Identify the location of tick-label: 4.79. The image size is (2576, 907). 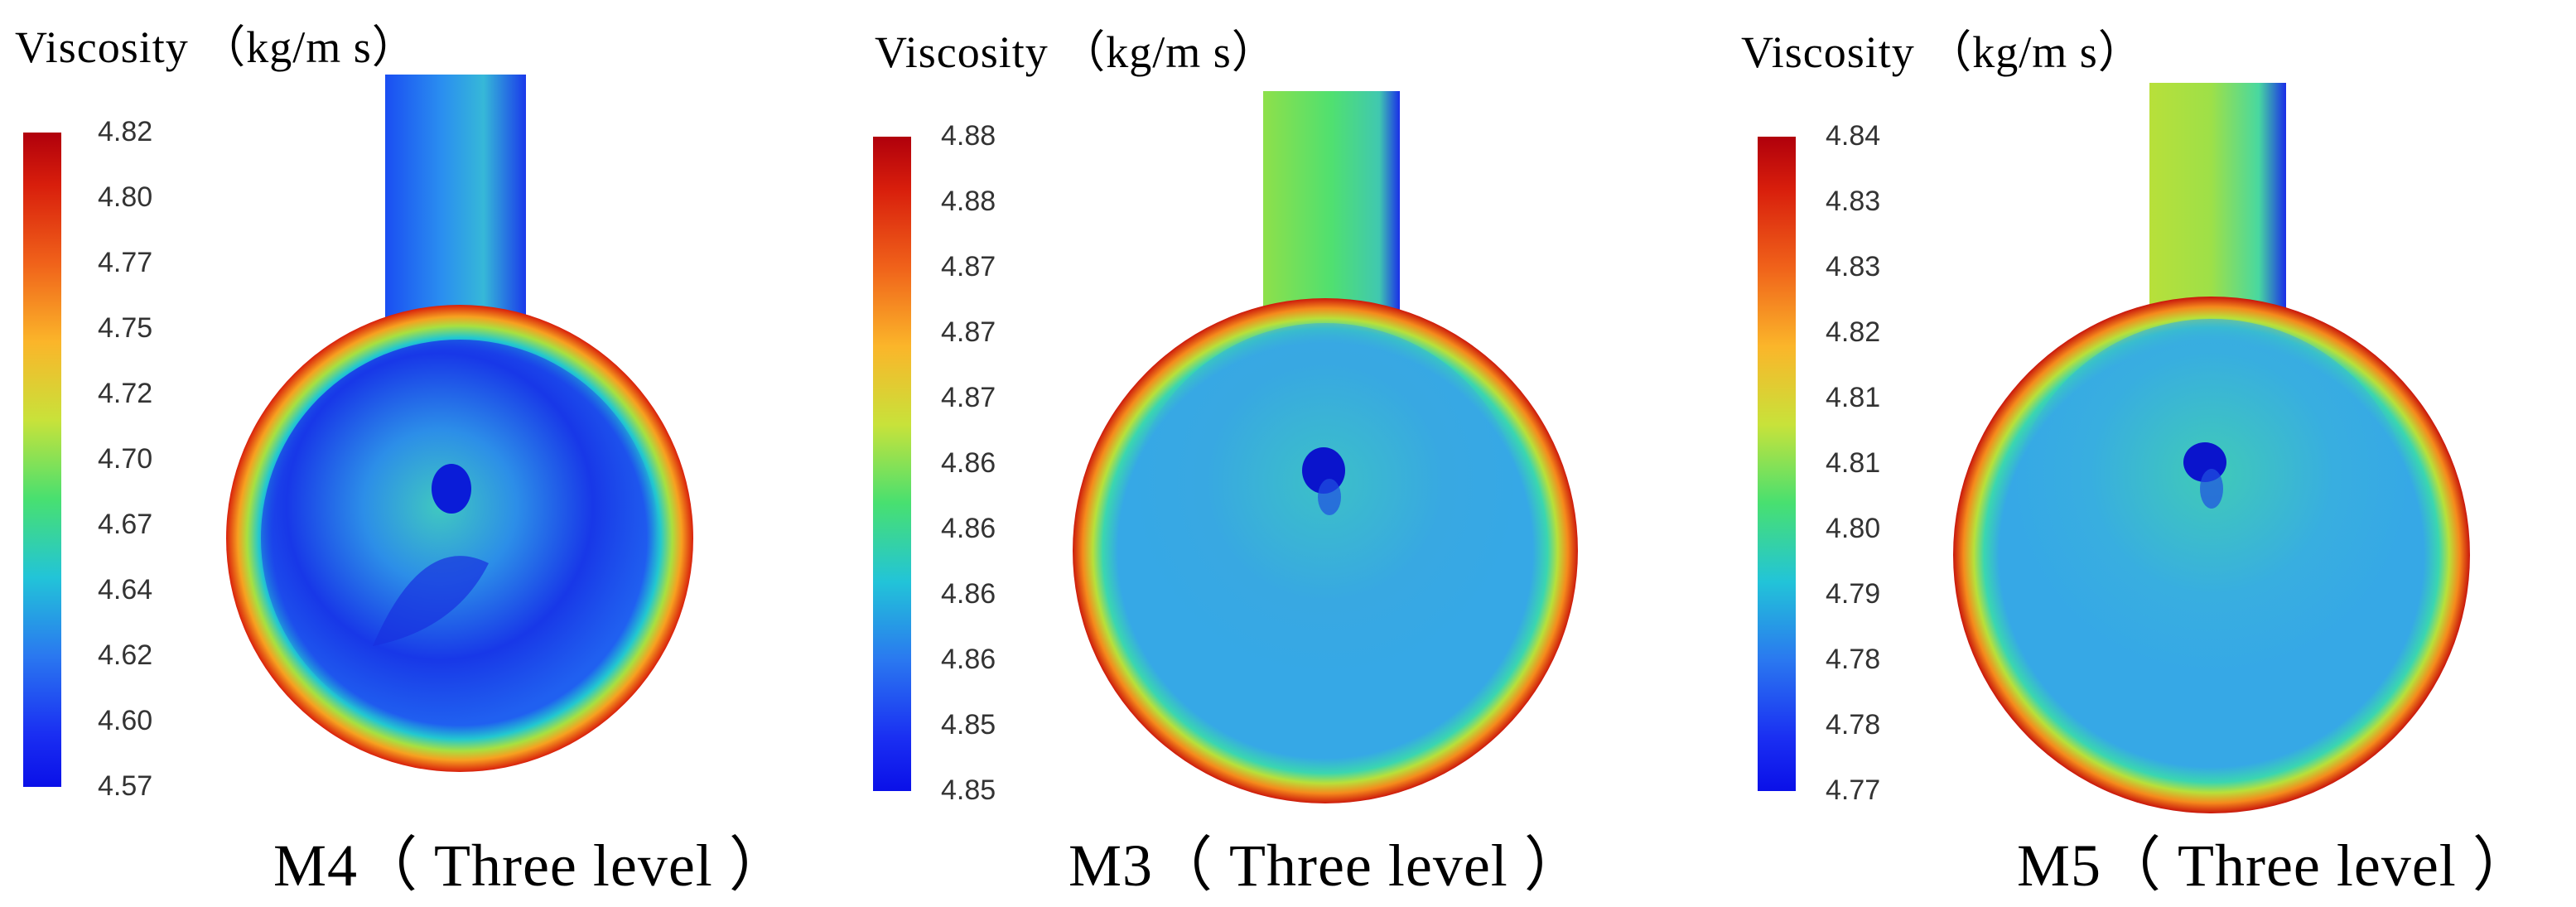
(1853, 594).